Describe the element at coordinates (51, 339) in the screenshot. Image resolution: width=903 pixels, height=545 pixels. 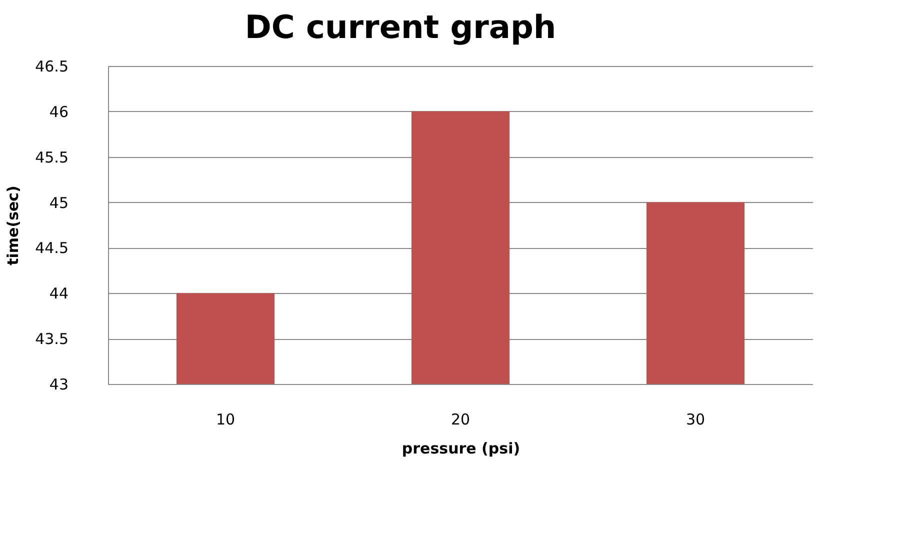
I see `y-tick-label: 43.5` at that location.